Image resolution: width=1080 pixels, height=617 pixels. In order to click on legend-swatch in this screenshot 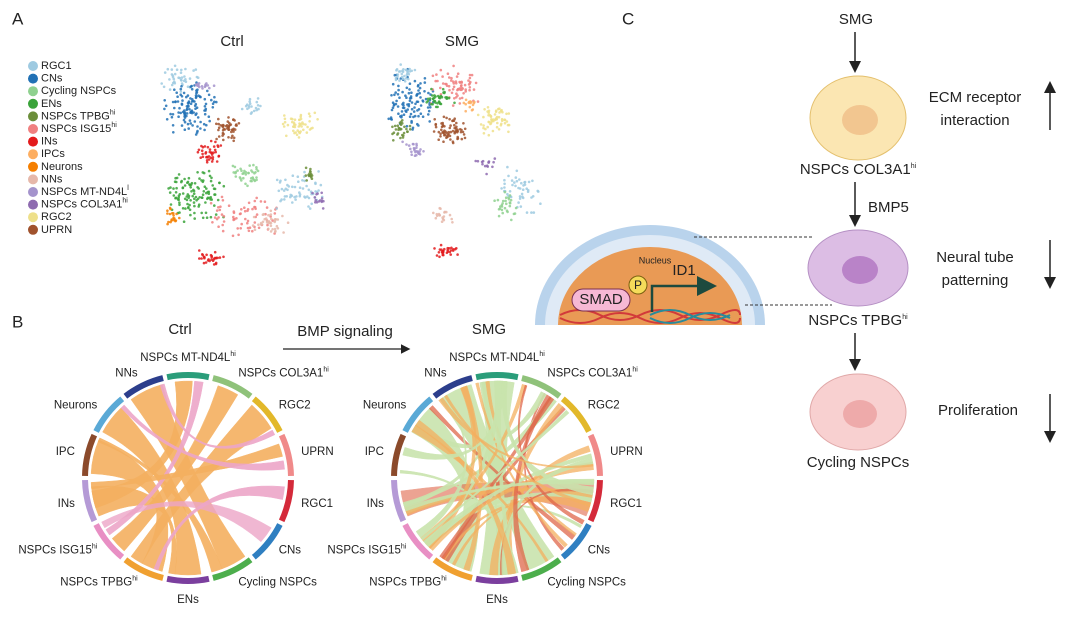, I will do `click(33, 166)`.